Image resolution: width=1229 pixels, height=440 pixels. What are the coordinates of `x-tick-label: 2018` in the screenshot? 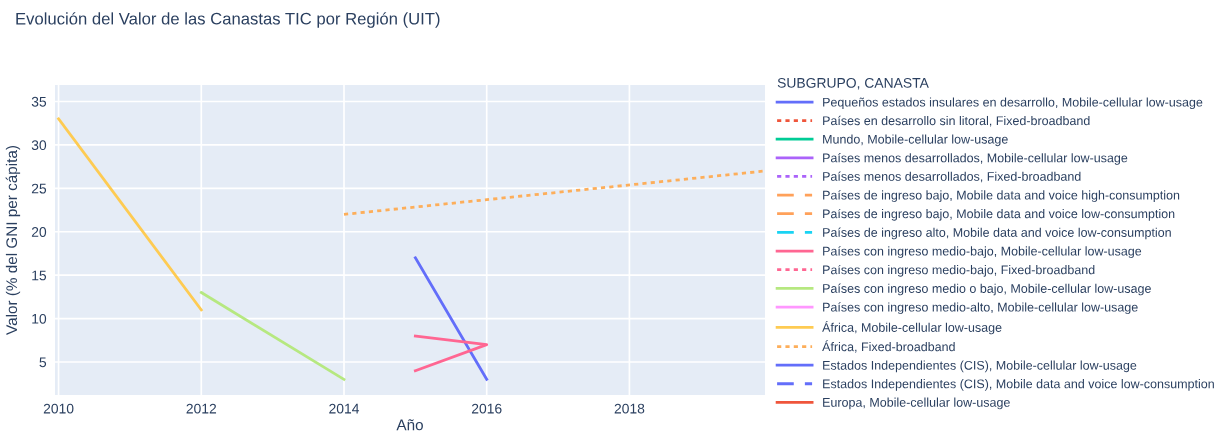 It's located at (629, 408).